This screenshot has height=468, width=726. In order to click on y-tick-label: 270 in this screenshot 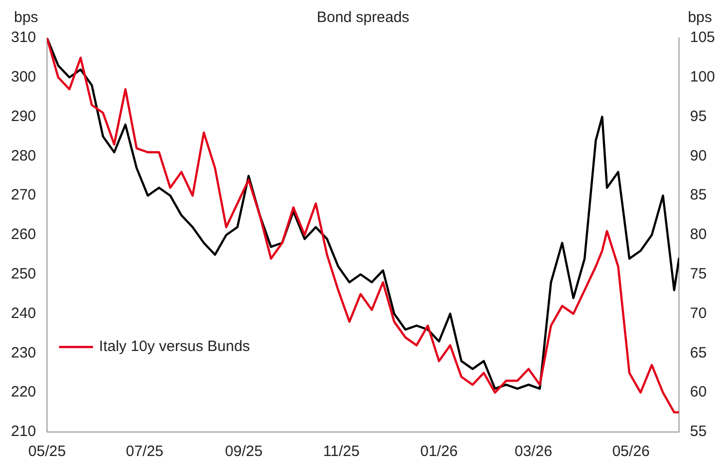, I will do `click(23, 195)`.